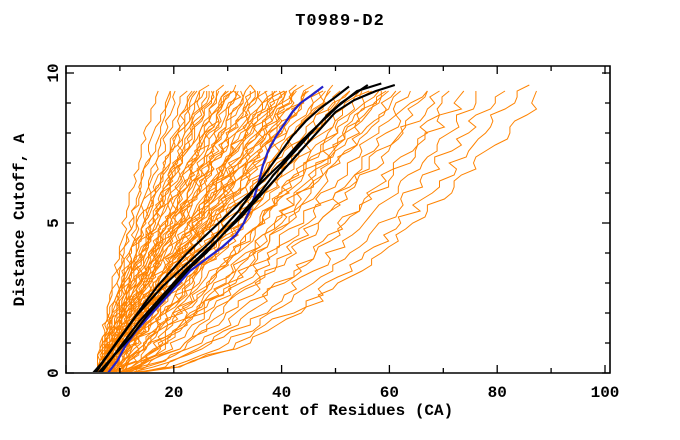 The width and height of the screenshot is (680, 440). I want to click on x-axis-label: Percent of Residues (CA), so click(338, 411).